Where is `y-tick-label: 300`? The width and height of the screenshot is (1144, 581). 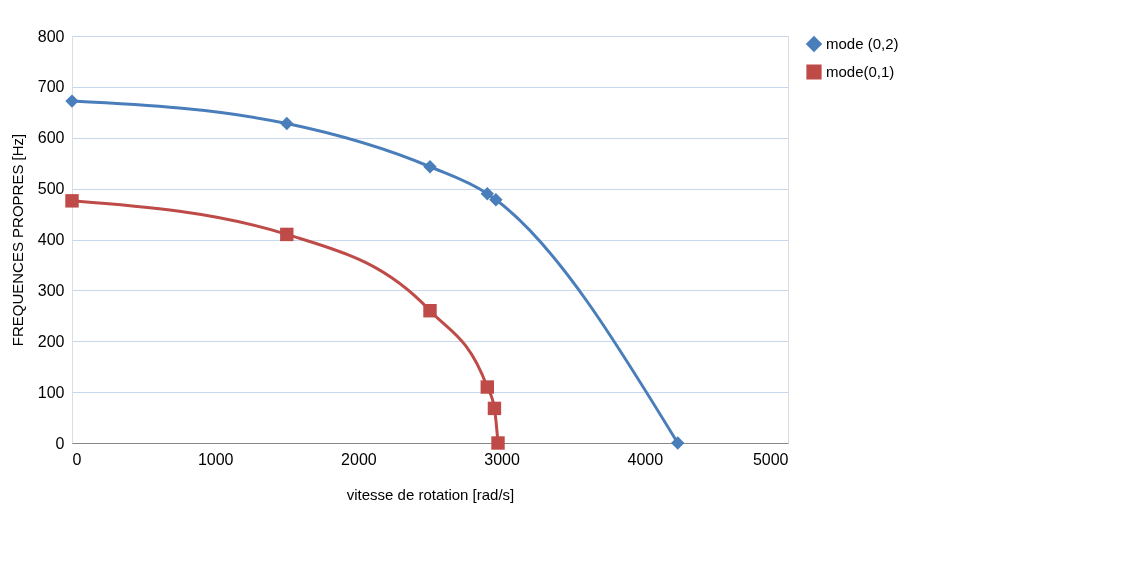
y-tick-label: 300 is located at coordinates (51, 290).